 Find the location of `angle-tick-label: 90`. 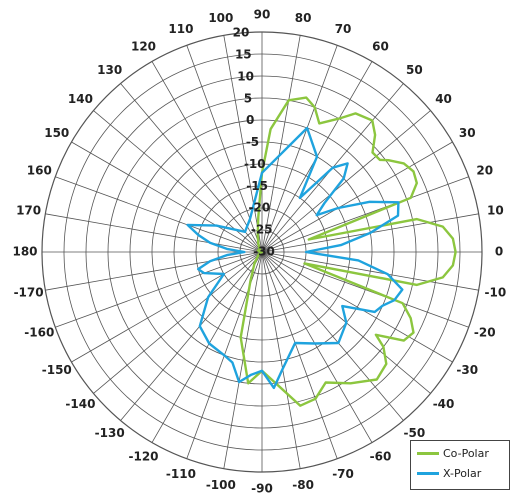

angle-tick-label: 90 is located at coordinates (262, 15).